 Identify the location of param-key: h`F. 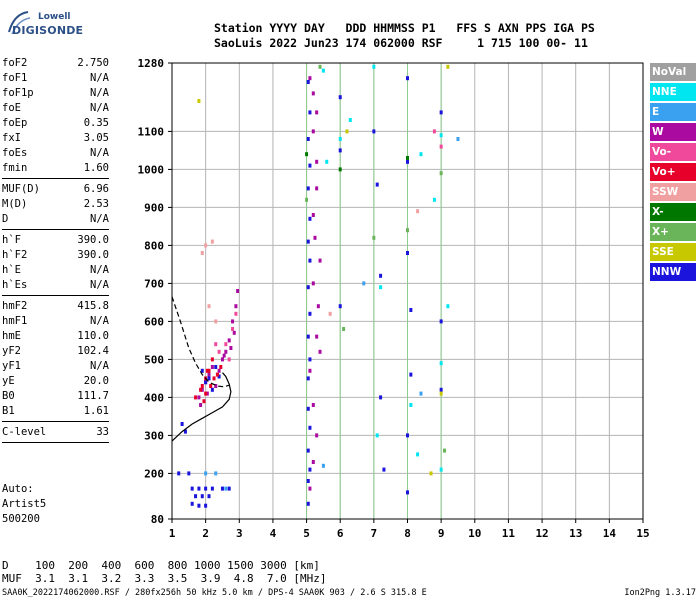
(11, 240).